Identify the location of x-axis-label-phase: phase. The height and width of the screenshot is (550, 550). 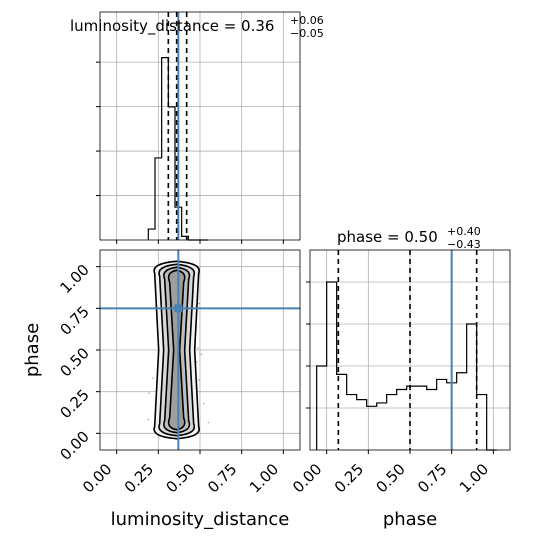
(410, 519).